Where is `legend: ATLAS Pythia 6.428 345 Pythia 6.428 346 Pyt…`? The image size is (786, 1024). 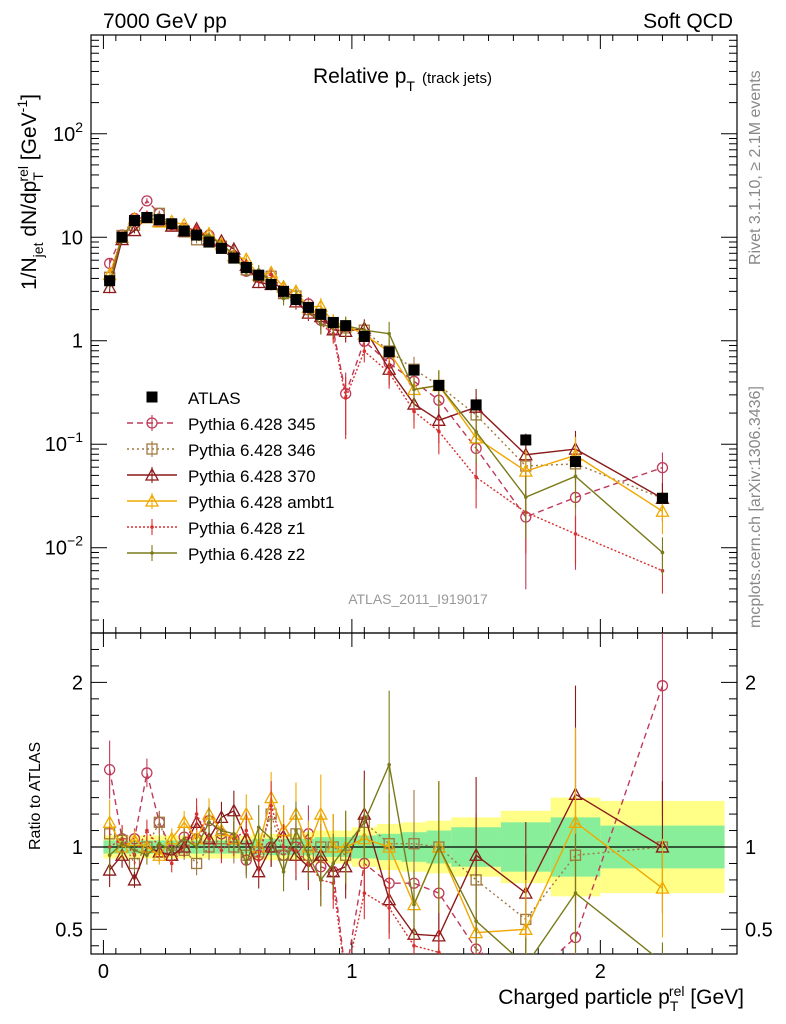 legend: ATLAS Pythia 6.428 345 Pythia 6.428 346 Pyt… is located at coordinates (230, 476).